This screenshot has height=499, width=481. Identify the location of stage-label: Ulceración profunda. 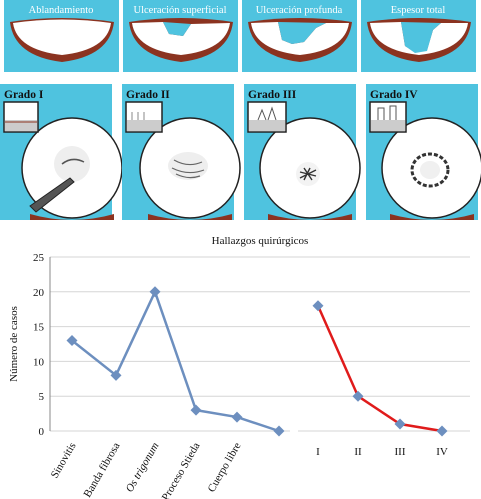
(299, 10).